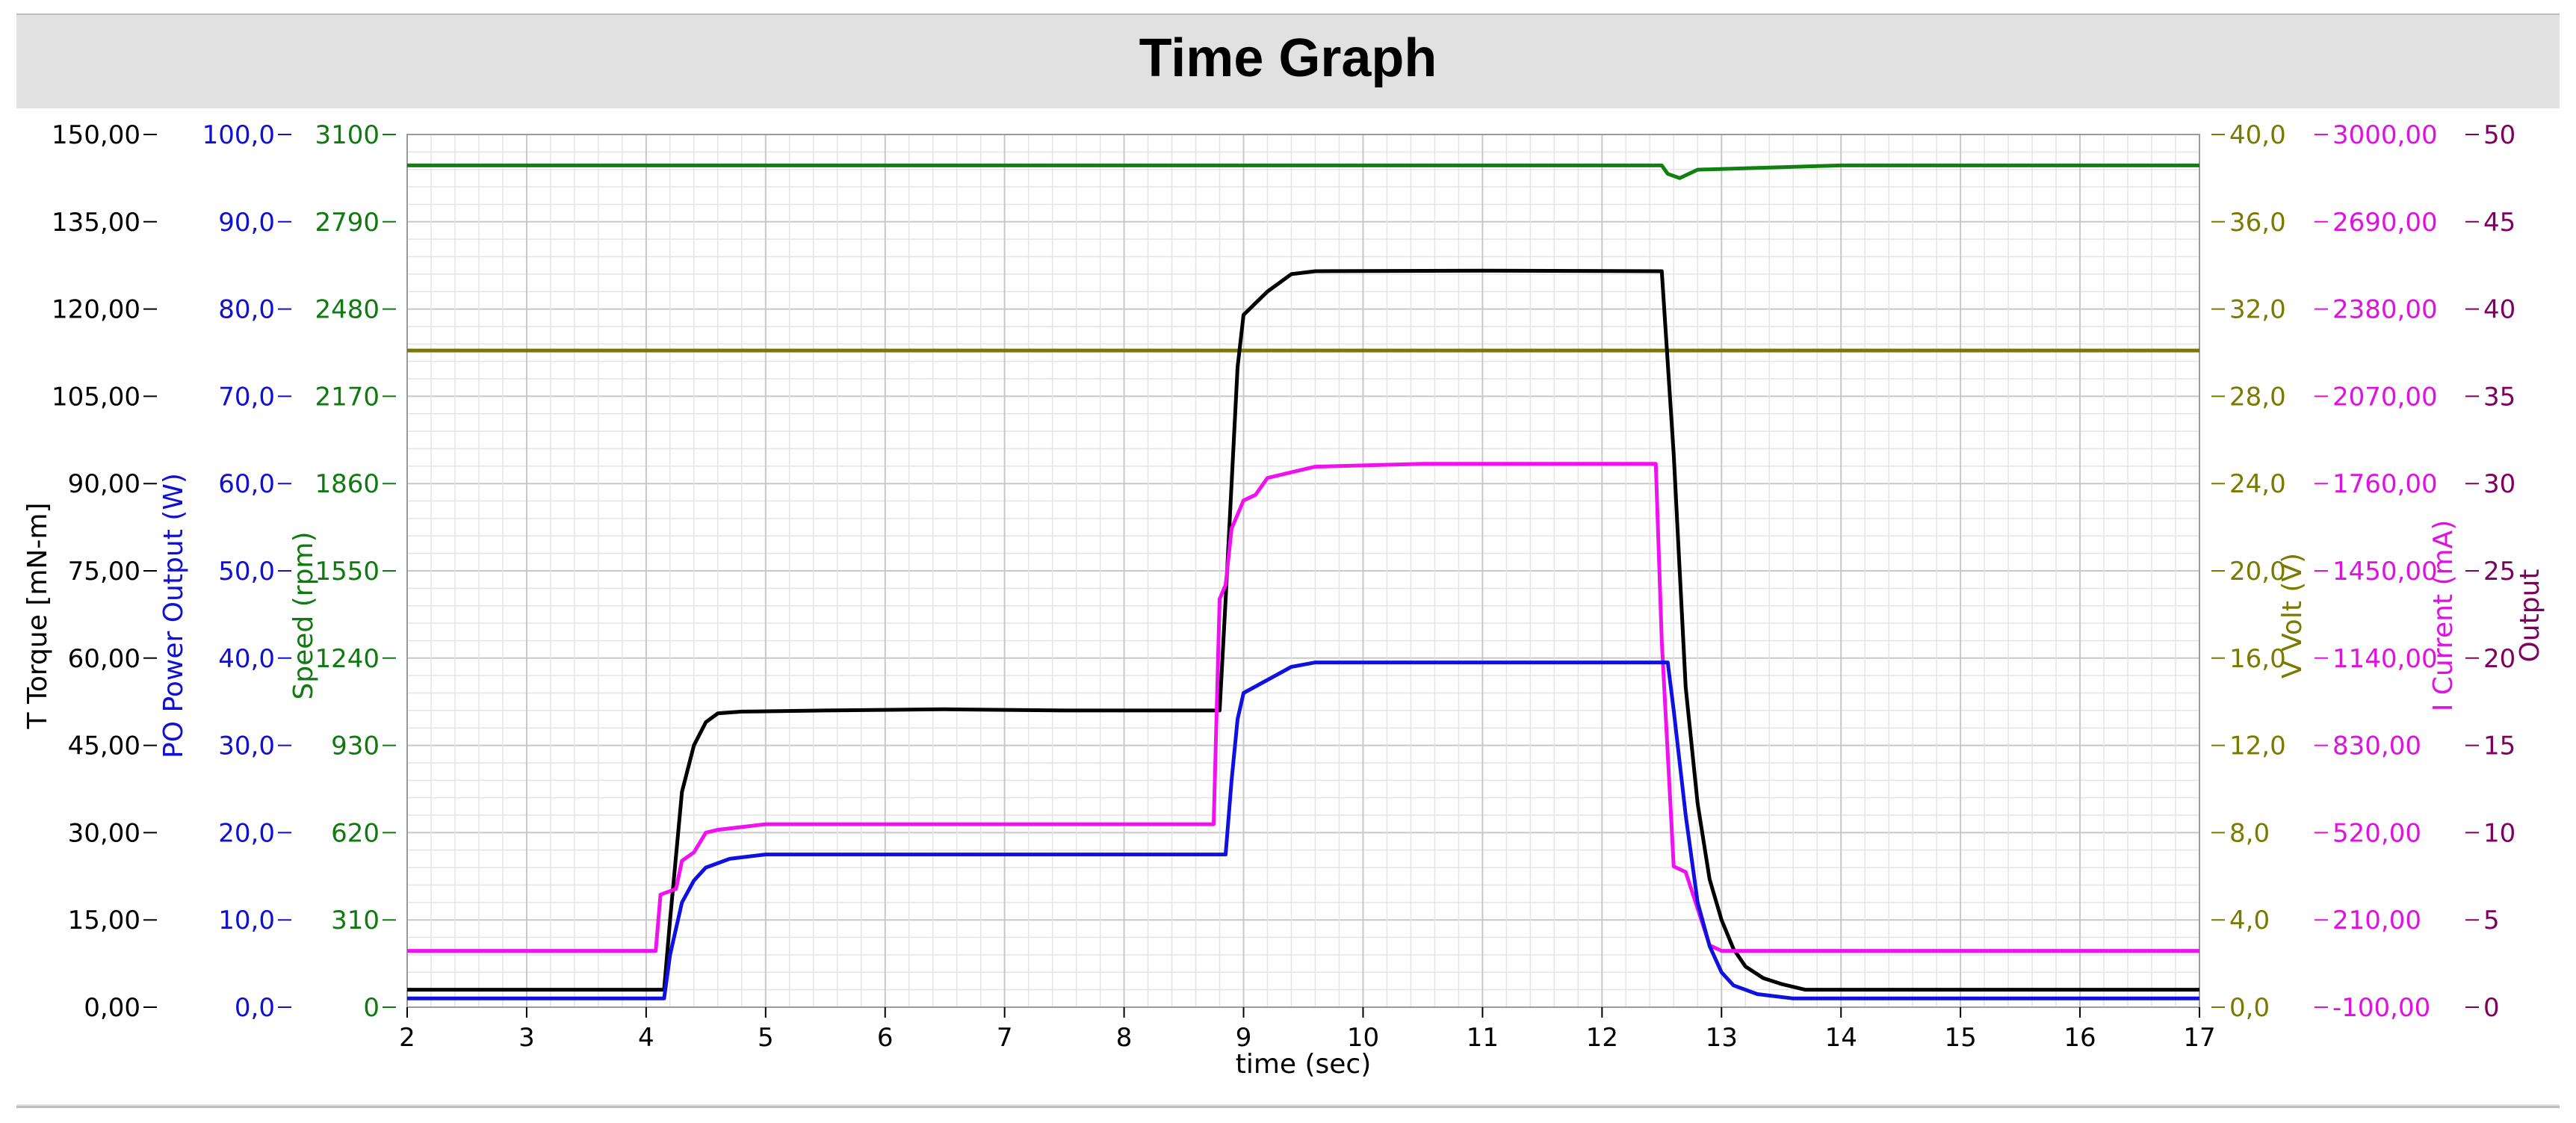 The width and height of the screenshot is (2576, 1123). I want to click on x-tick-label: 2, so click(407, 1038).